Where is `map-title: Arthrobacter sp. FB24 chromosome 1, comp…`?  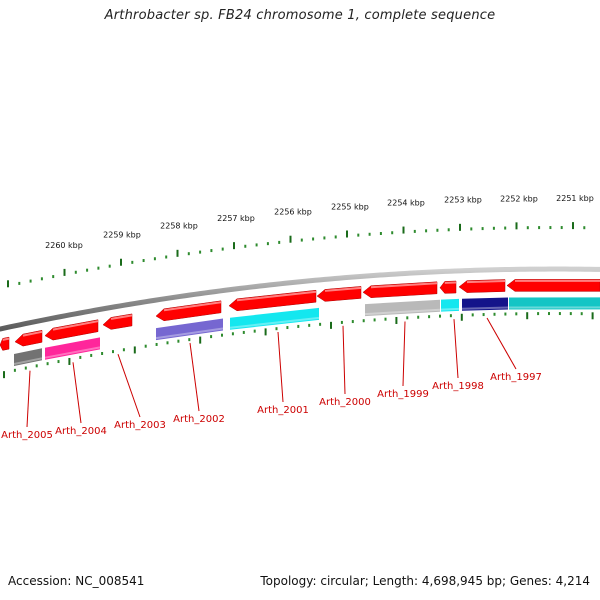 map-title: Arthrobacter sp. FB24 chromosome 1, comp… is located at coordinates (300, 15).